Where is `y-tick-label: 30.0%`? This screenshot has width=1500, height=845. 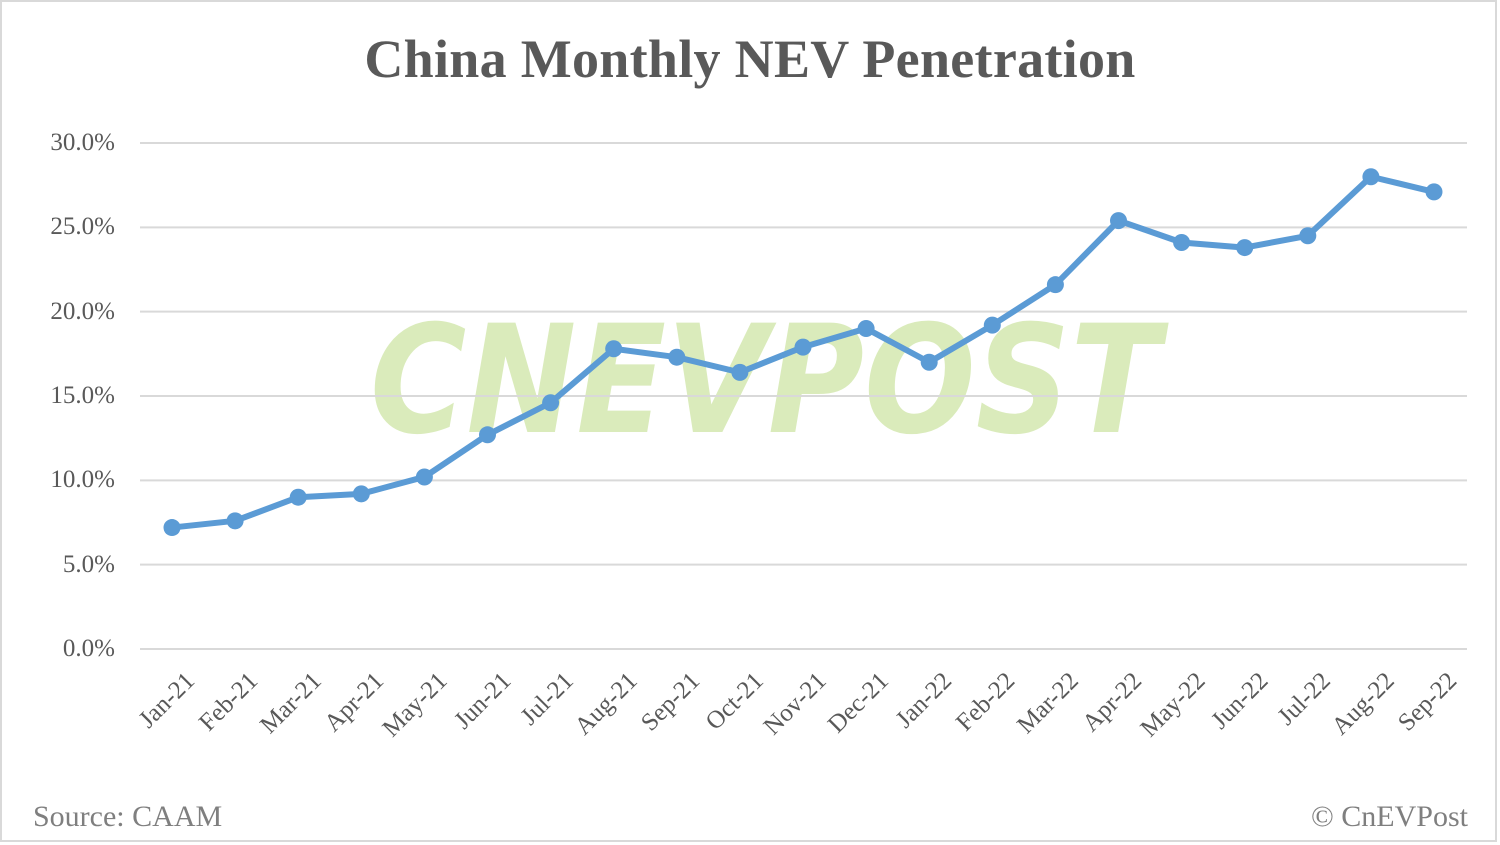
y-tick-label: 30.0% is located at coordinates (82, 142).